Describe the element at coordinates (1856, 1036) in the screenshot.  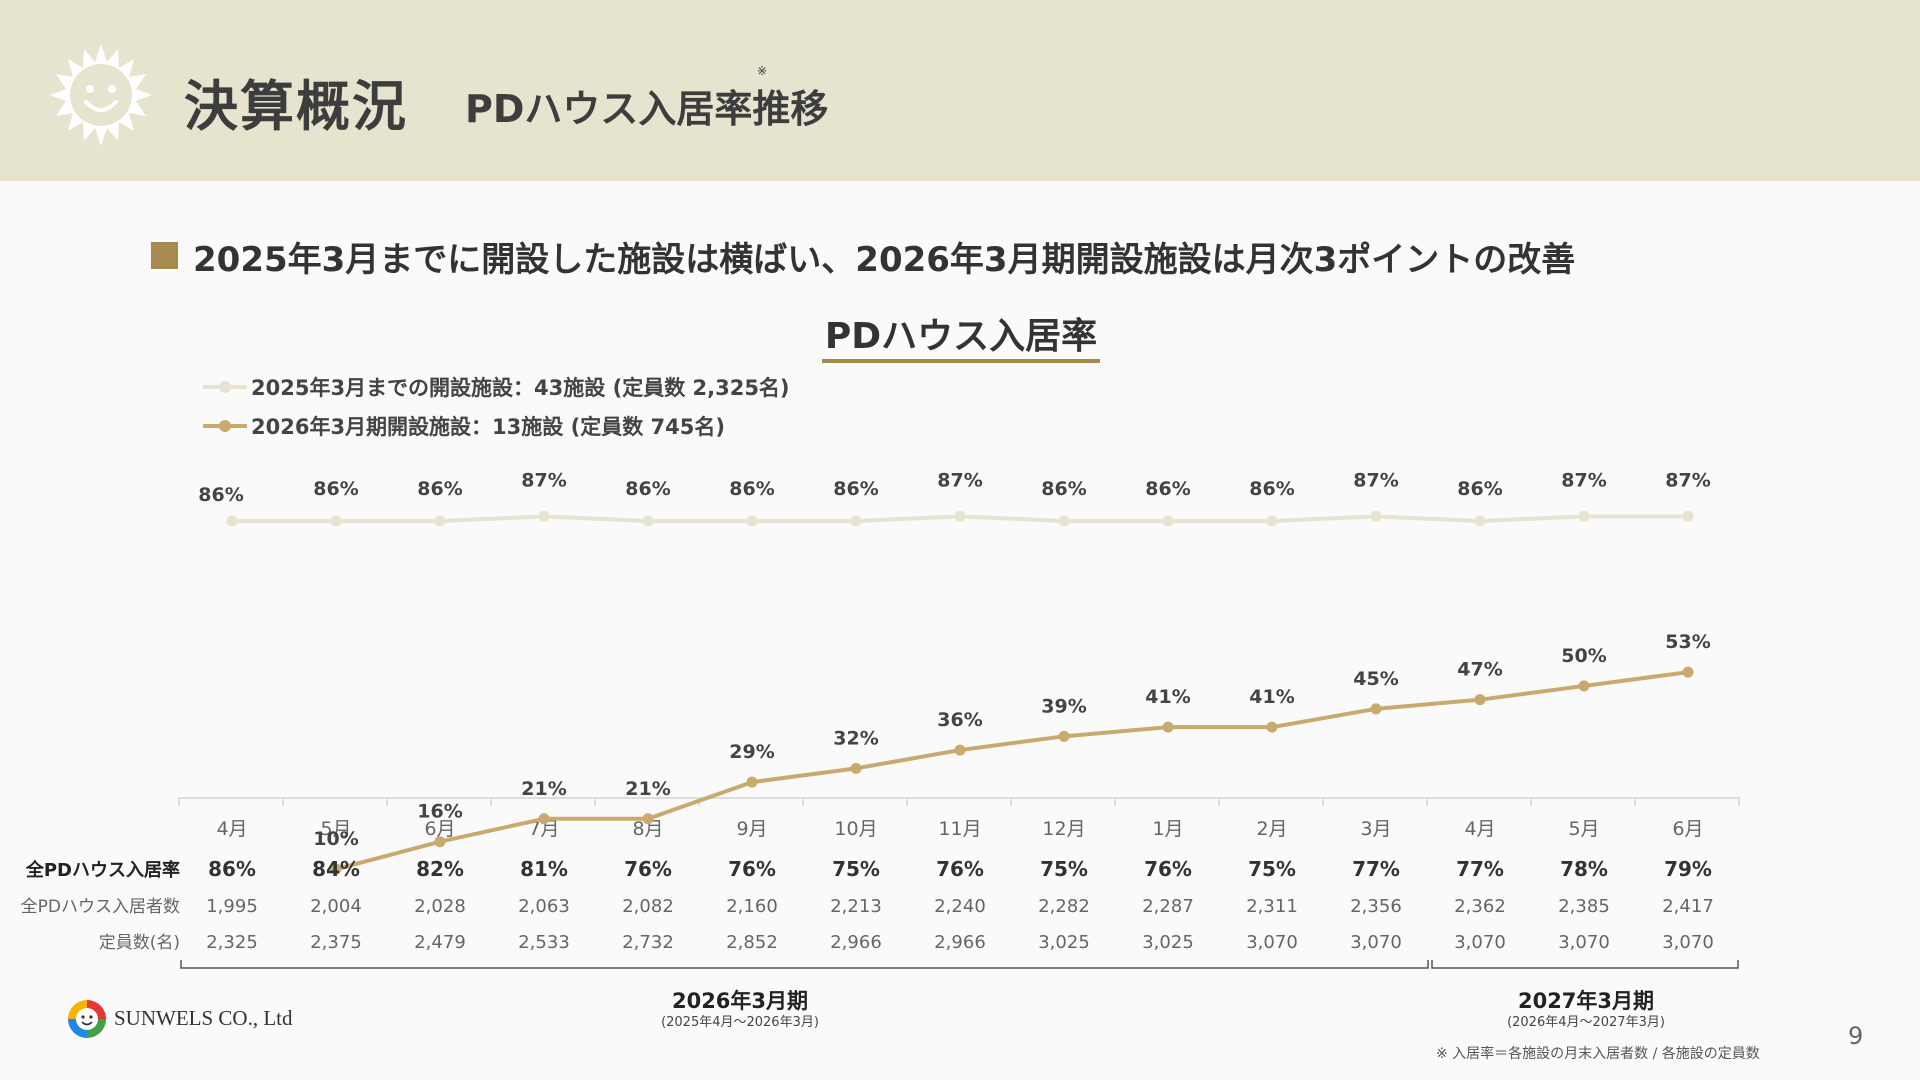
I see `page-number: 9` at that location.